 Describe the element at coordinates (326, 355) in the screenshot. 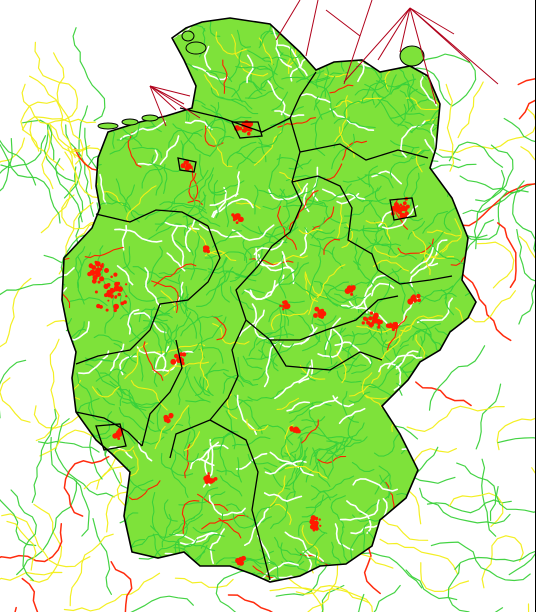

I see `border-bayern-thueringen` at that location.